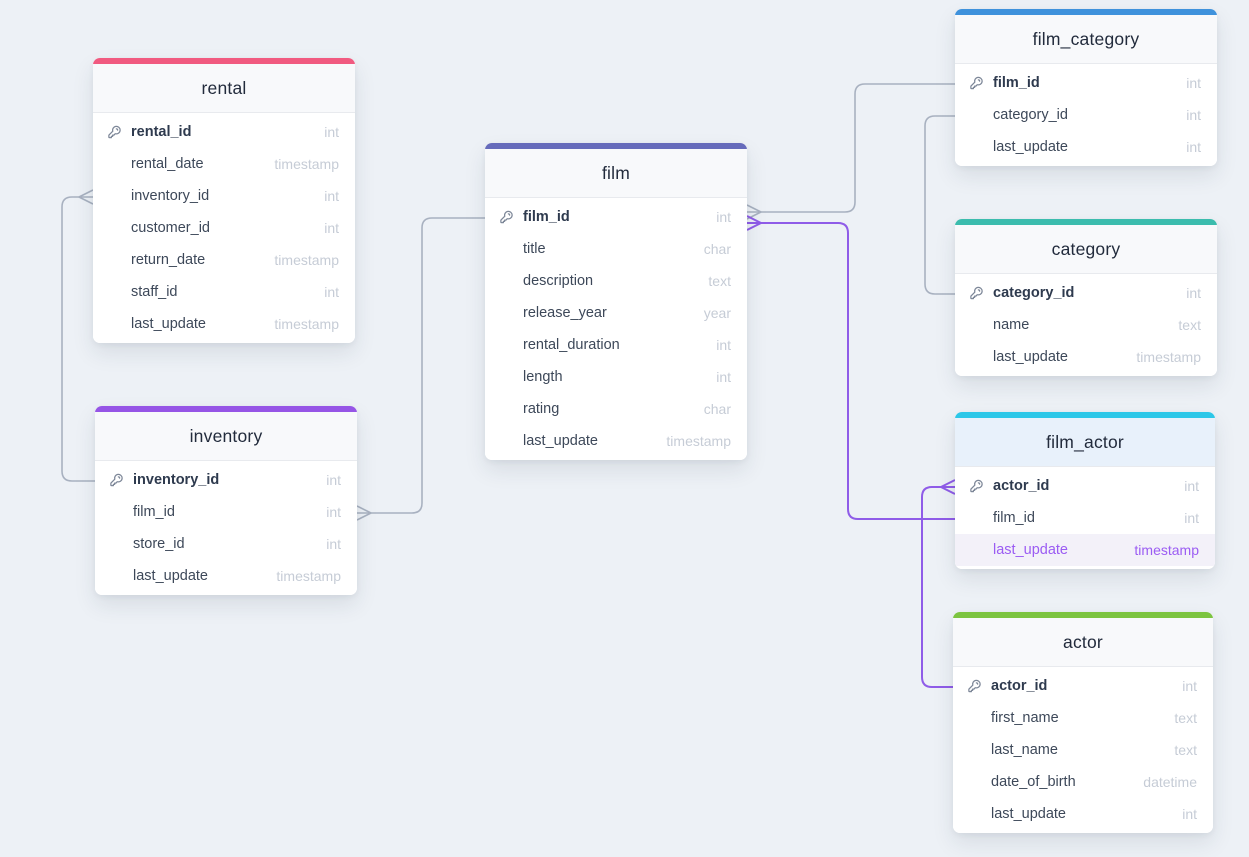 The image size is (1249, 857). What do you see at coordinates (86, 197) in the screenshot?
I see `crowfoot-rental-inventory_id` at bounding box center [86, 197].